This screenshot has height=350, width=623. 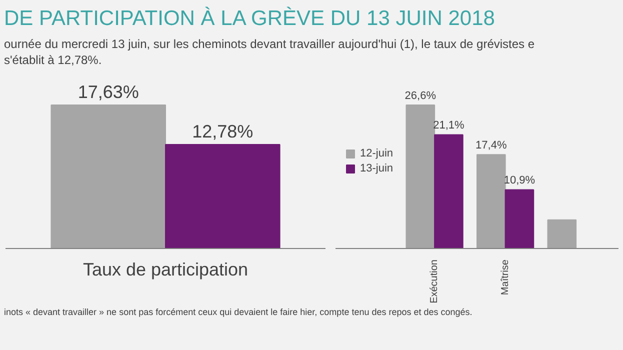 What do you see at coordinates (165, 270) in the screenshot?
I see `x-axis-title: Taux de participation` at bounding box center [165, 270].